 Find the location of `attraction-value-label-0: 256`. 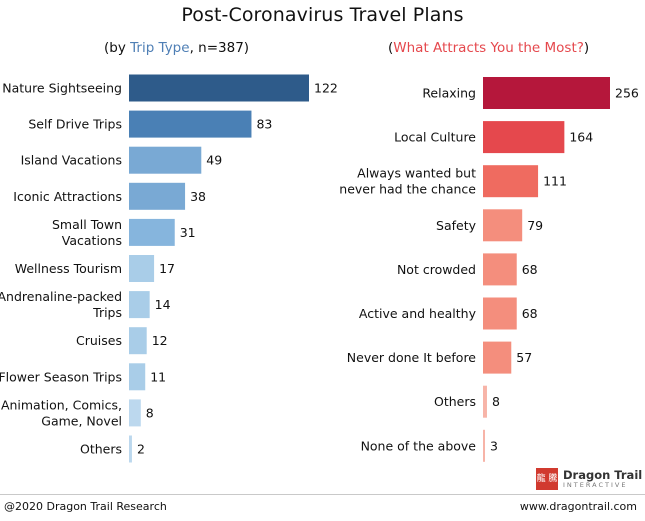

attraction-value-label-0: 256 is located at coordinates (627, 93).